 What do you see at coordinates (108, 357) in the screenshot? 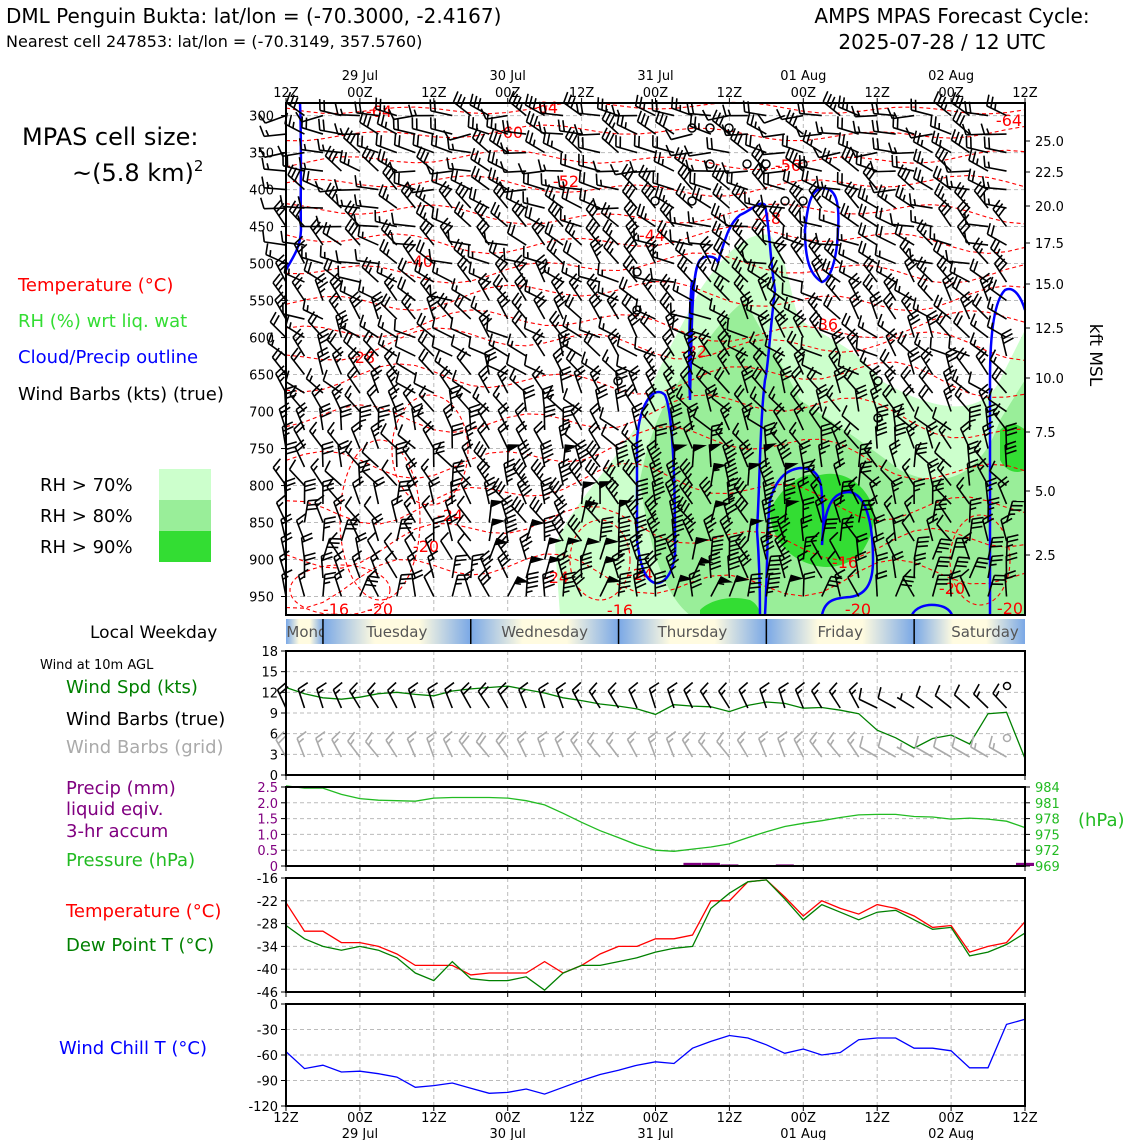
I see `legend-cloud: Cloud/Precip outline` at bounding box center [108, 357].